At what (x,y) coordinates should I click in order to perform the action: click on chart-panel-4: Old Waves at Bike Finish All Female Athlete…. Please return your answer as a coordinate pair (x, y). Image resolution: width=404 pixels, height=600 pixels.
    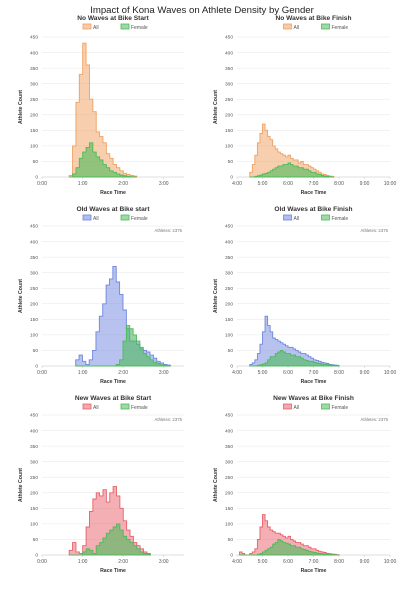
    Looking at the image, I should click on (304, 295).